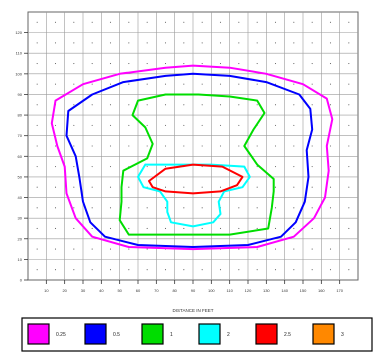 This screenshot has height=358, width=383. What do you see at coordinates (266, 290) in the screenshot?
I see `x-tick-label: 130` at bounding box center [266, 290].